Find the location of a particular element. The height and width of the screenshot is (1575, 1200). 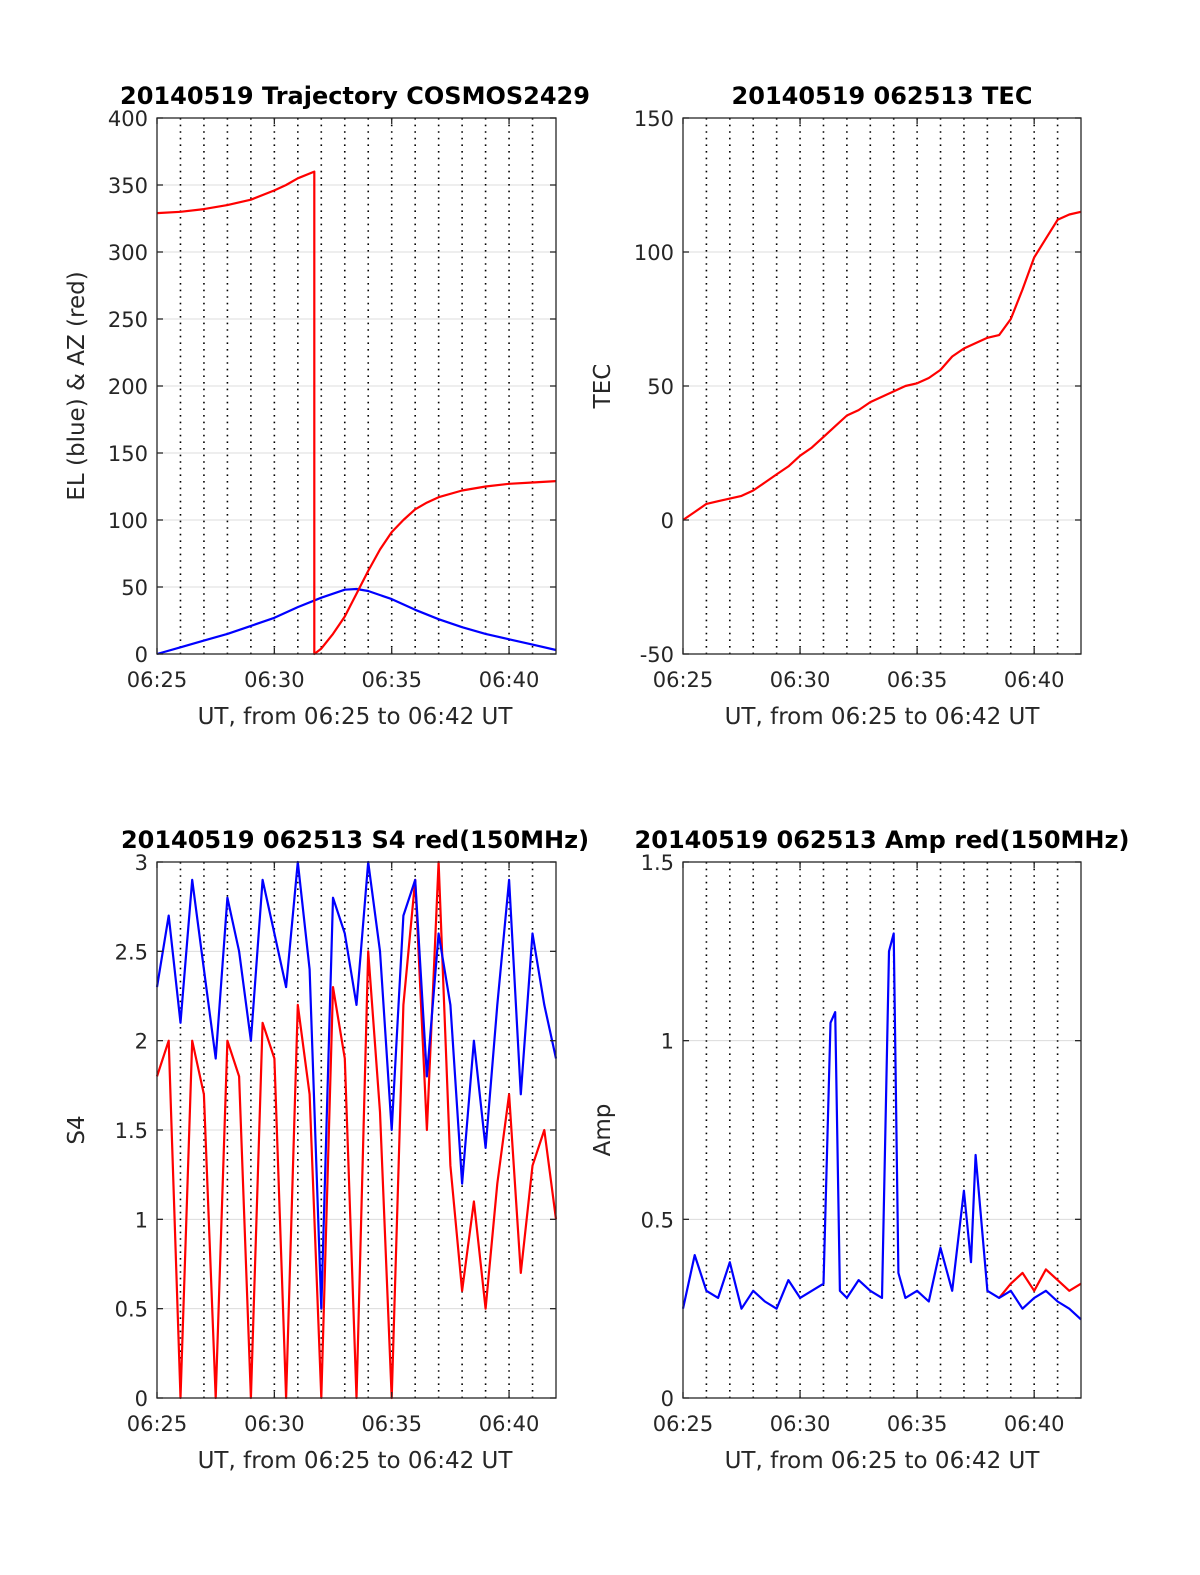

y-tick-label: 350 is located at coordinates (128, 186).